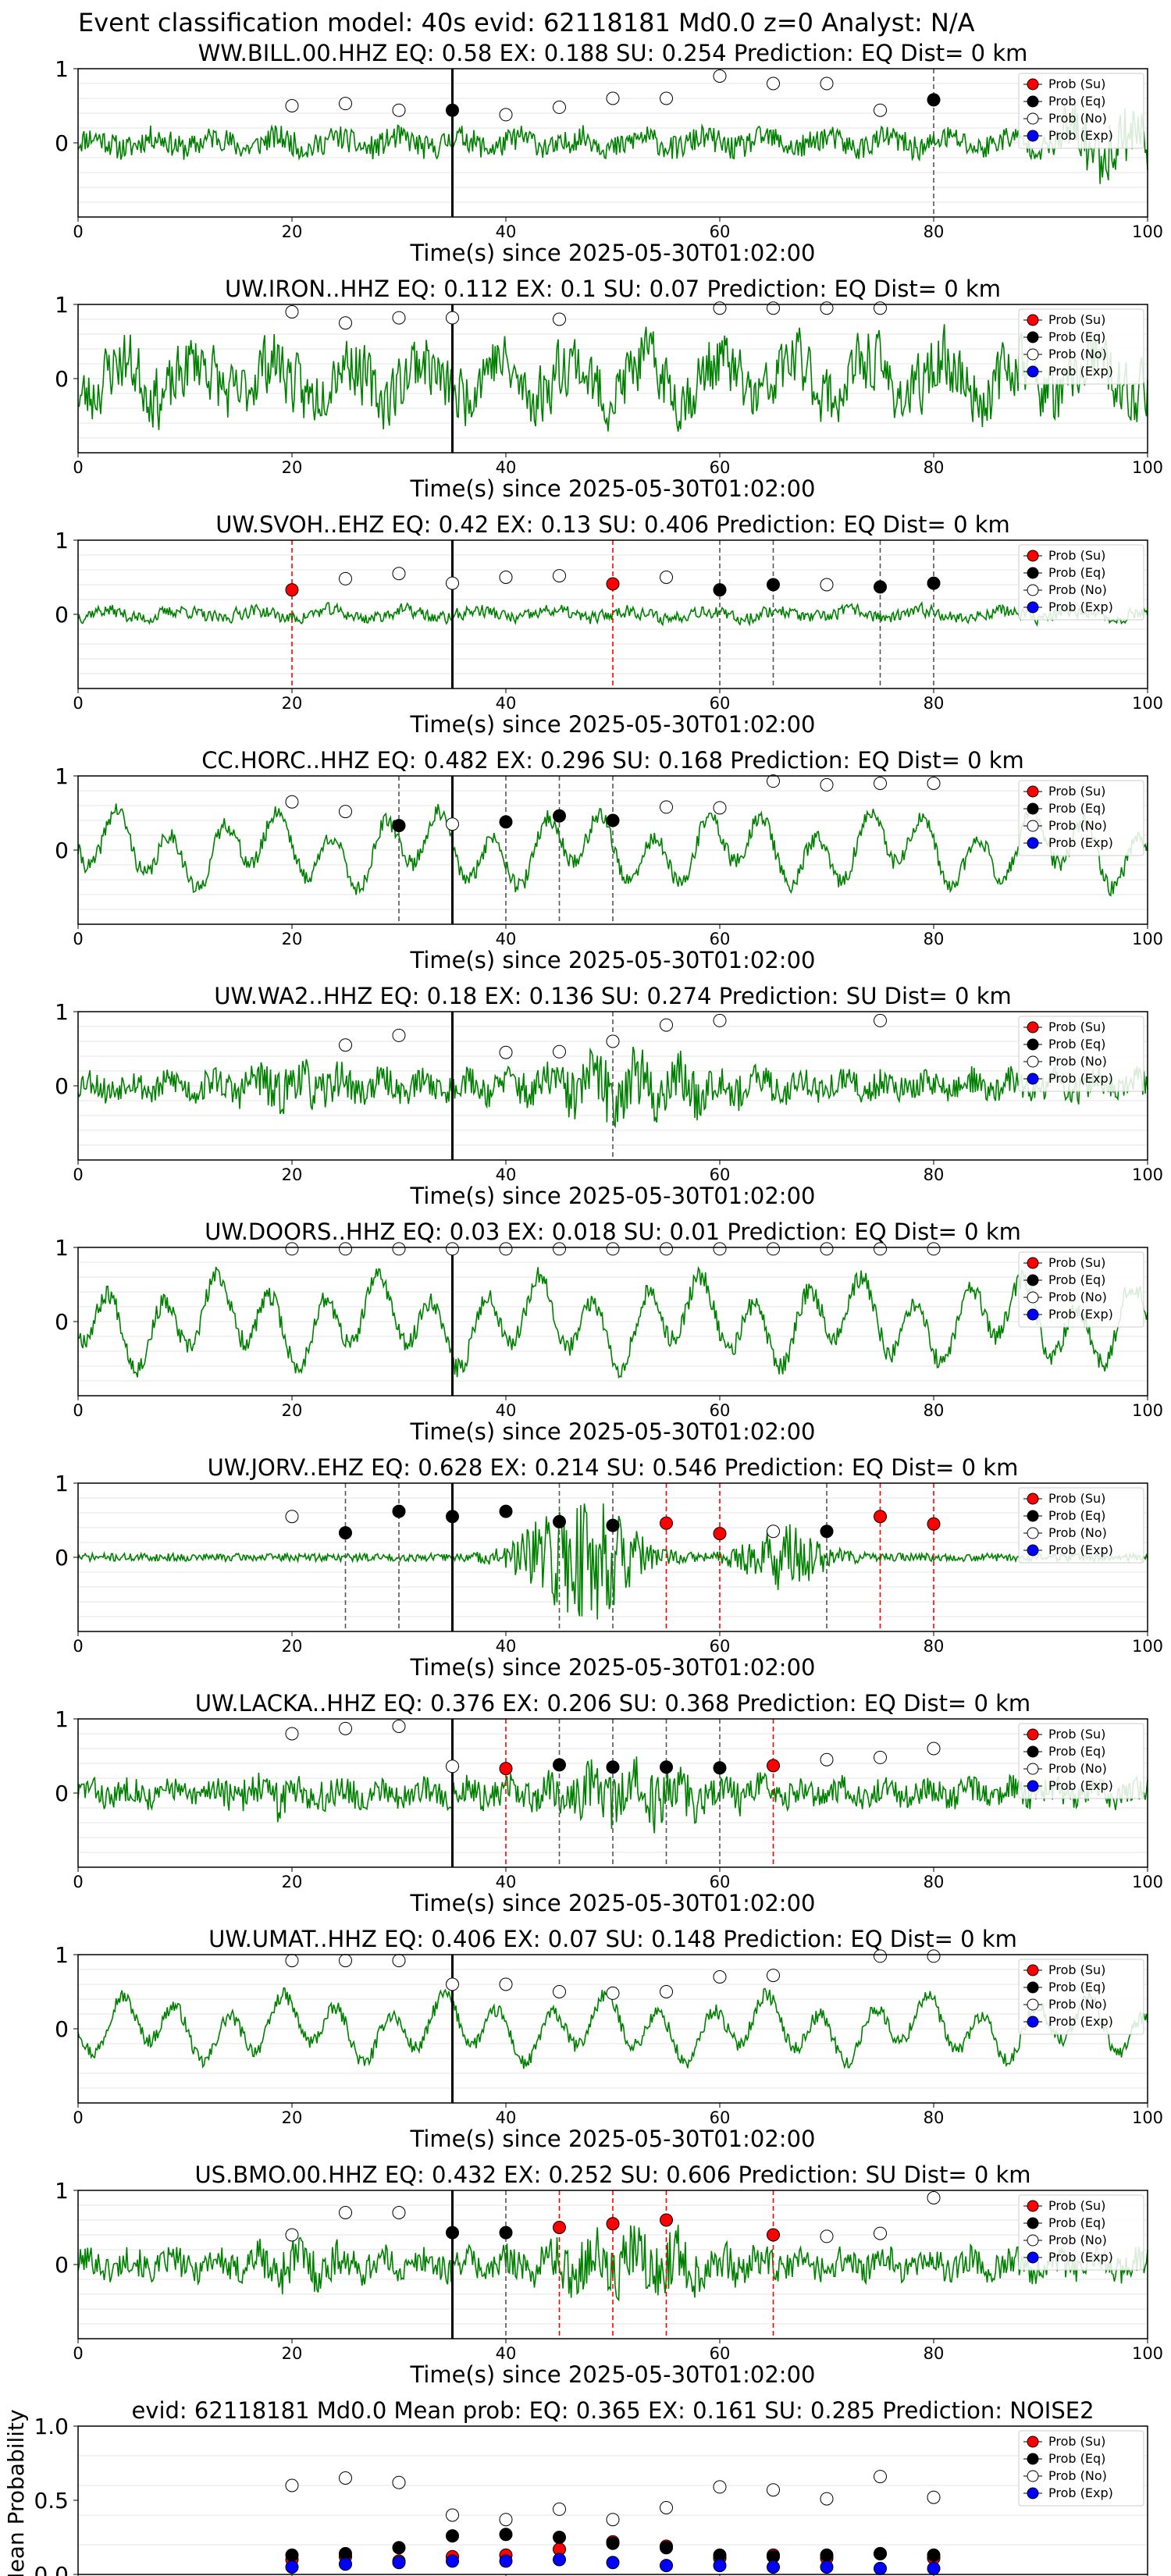  What do you see at coordinates (51, 2501) in the screenshot?
I see `y-tick-label: 0.5` at bounding box center [51, 2501].